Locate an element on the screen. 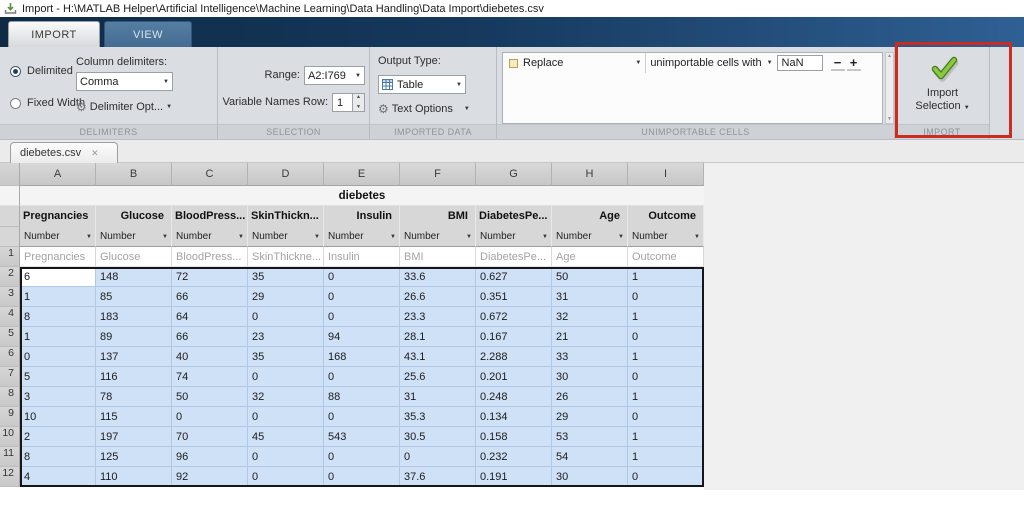 The height and width of the screenshot is (517, 1024). cell: 5 is located at coordinates (58, 377).